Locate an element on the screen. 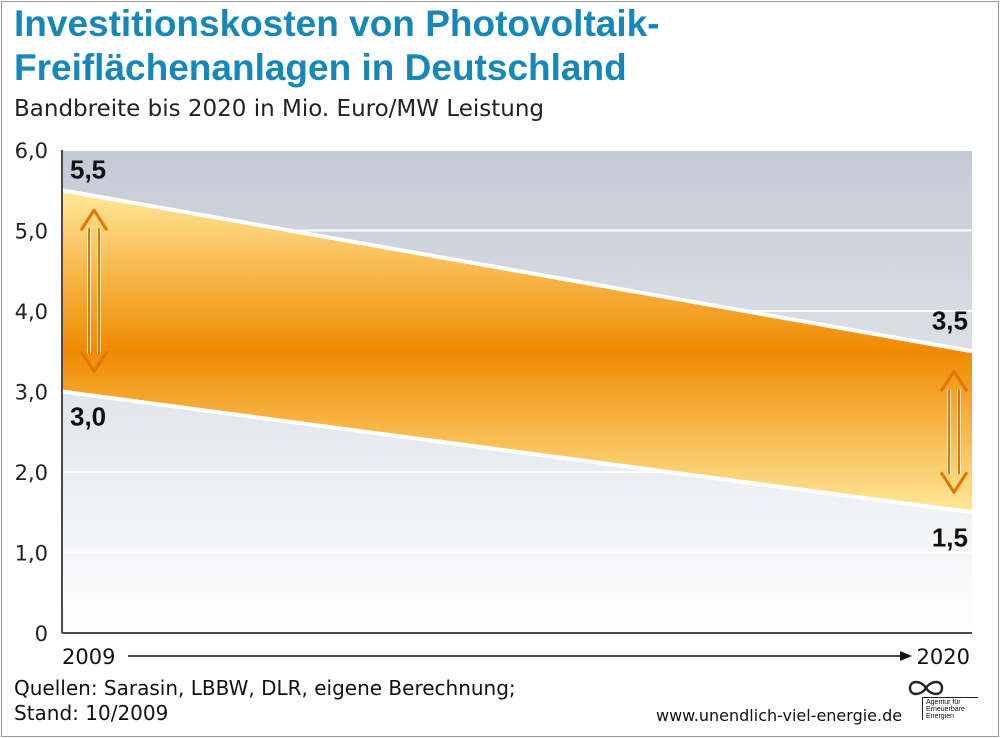 The height and width of the screenshot is (738, 1000). y-tick-label: 3,0 is located at coordinates (31, 393).